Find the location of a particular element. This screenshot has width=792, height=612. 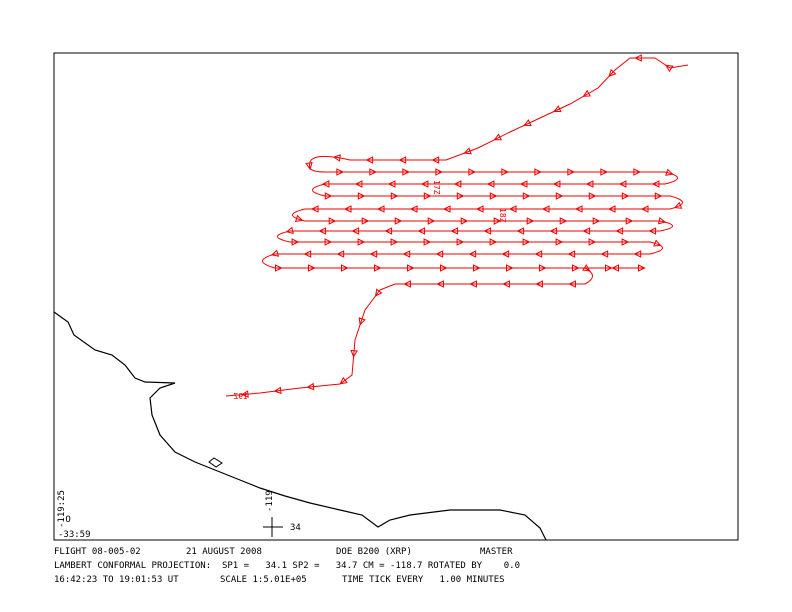

footer-flight: FLIGHT 08-005-02 is located at coordinates (97, 552).